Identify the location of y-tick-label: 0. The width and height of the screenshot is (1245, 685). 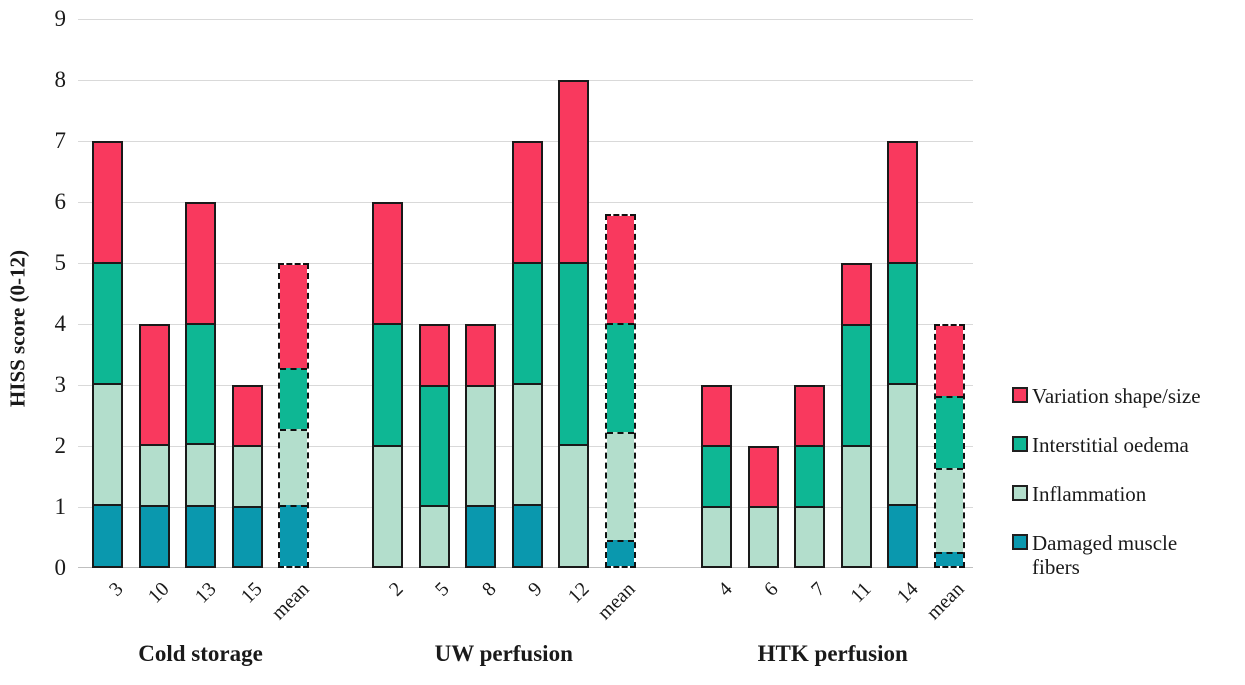
(60, 567).